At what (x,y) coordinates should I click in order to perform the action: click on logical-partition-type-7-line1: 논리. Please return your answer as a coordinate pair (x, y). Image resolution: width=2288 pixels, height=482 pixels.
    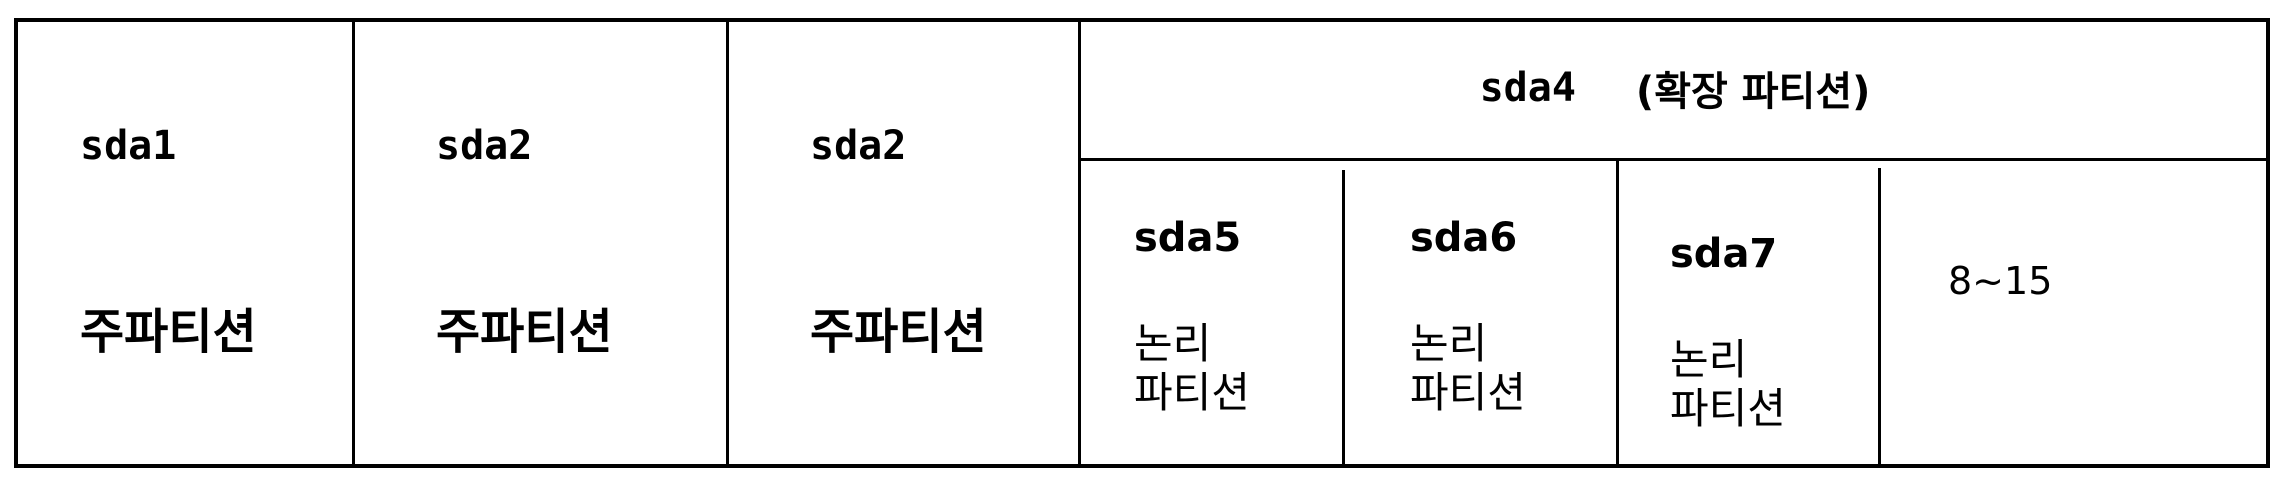
    Looking at the image, I should click on (1709, 359).